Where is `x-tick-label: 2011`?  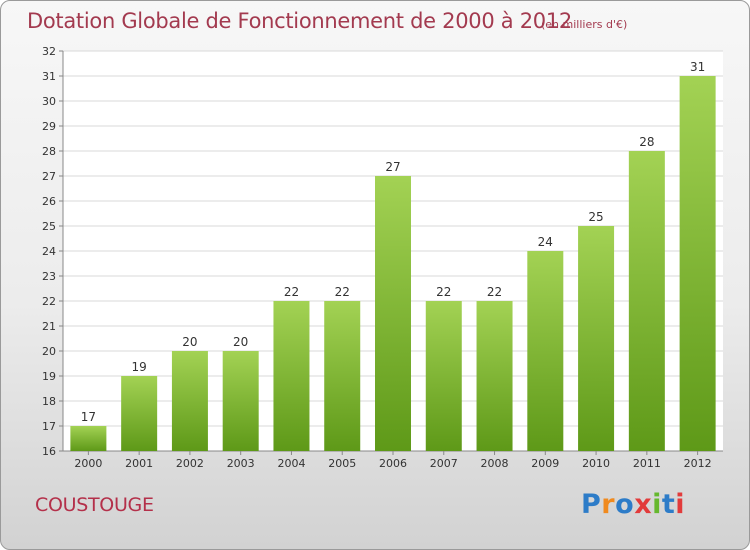 x-tick-label: 2011 is located at coordinates (647, 463).